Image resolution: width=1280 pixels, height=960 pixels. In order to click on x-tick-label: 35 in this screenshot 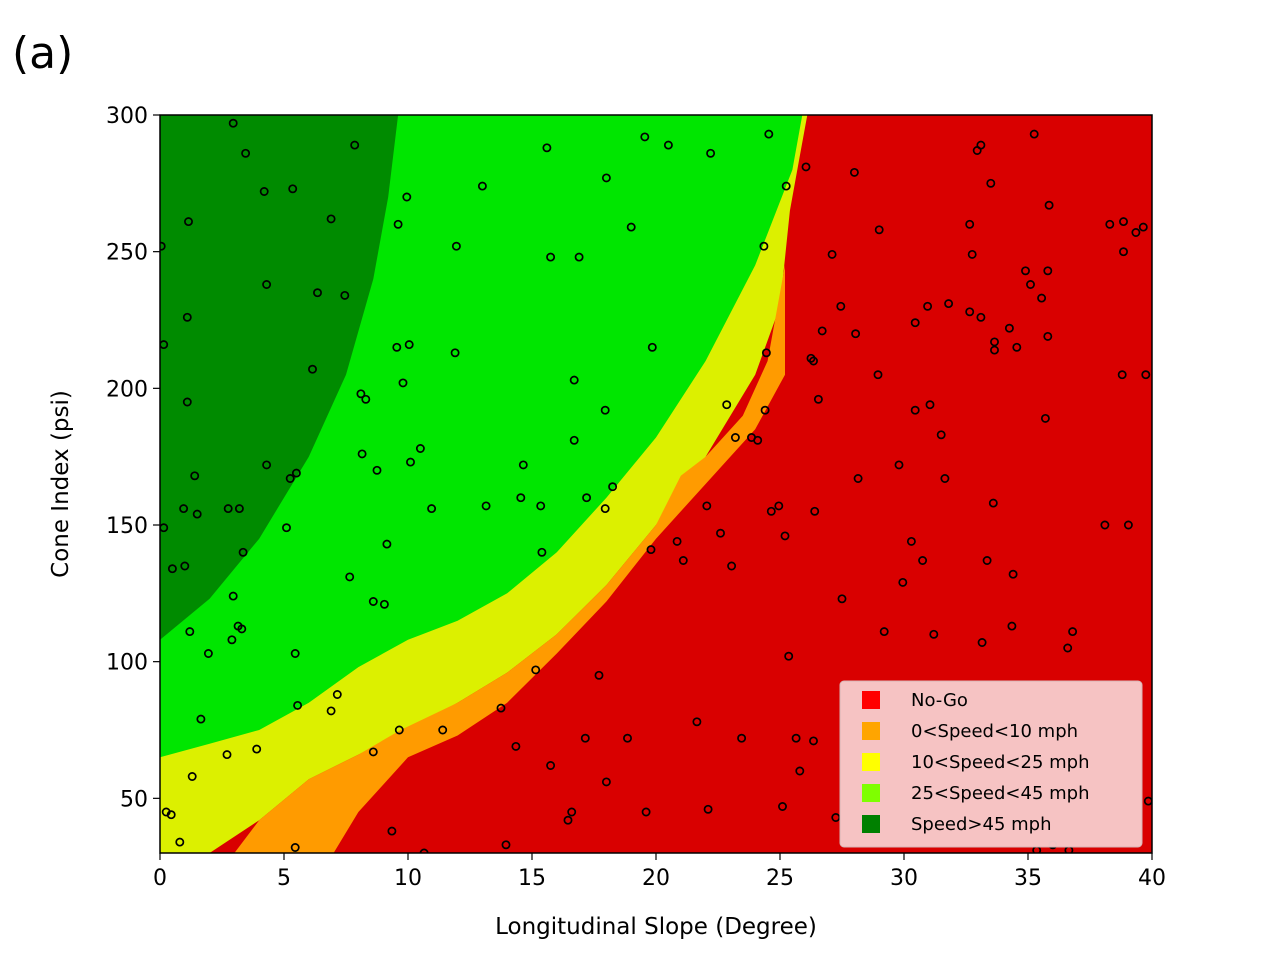, I will do `click(1028, 878)`.